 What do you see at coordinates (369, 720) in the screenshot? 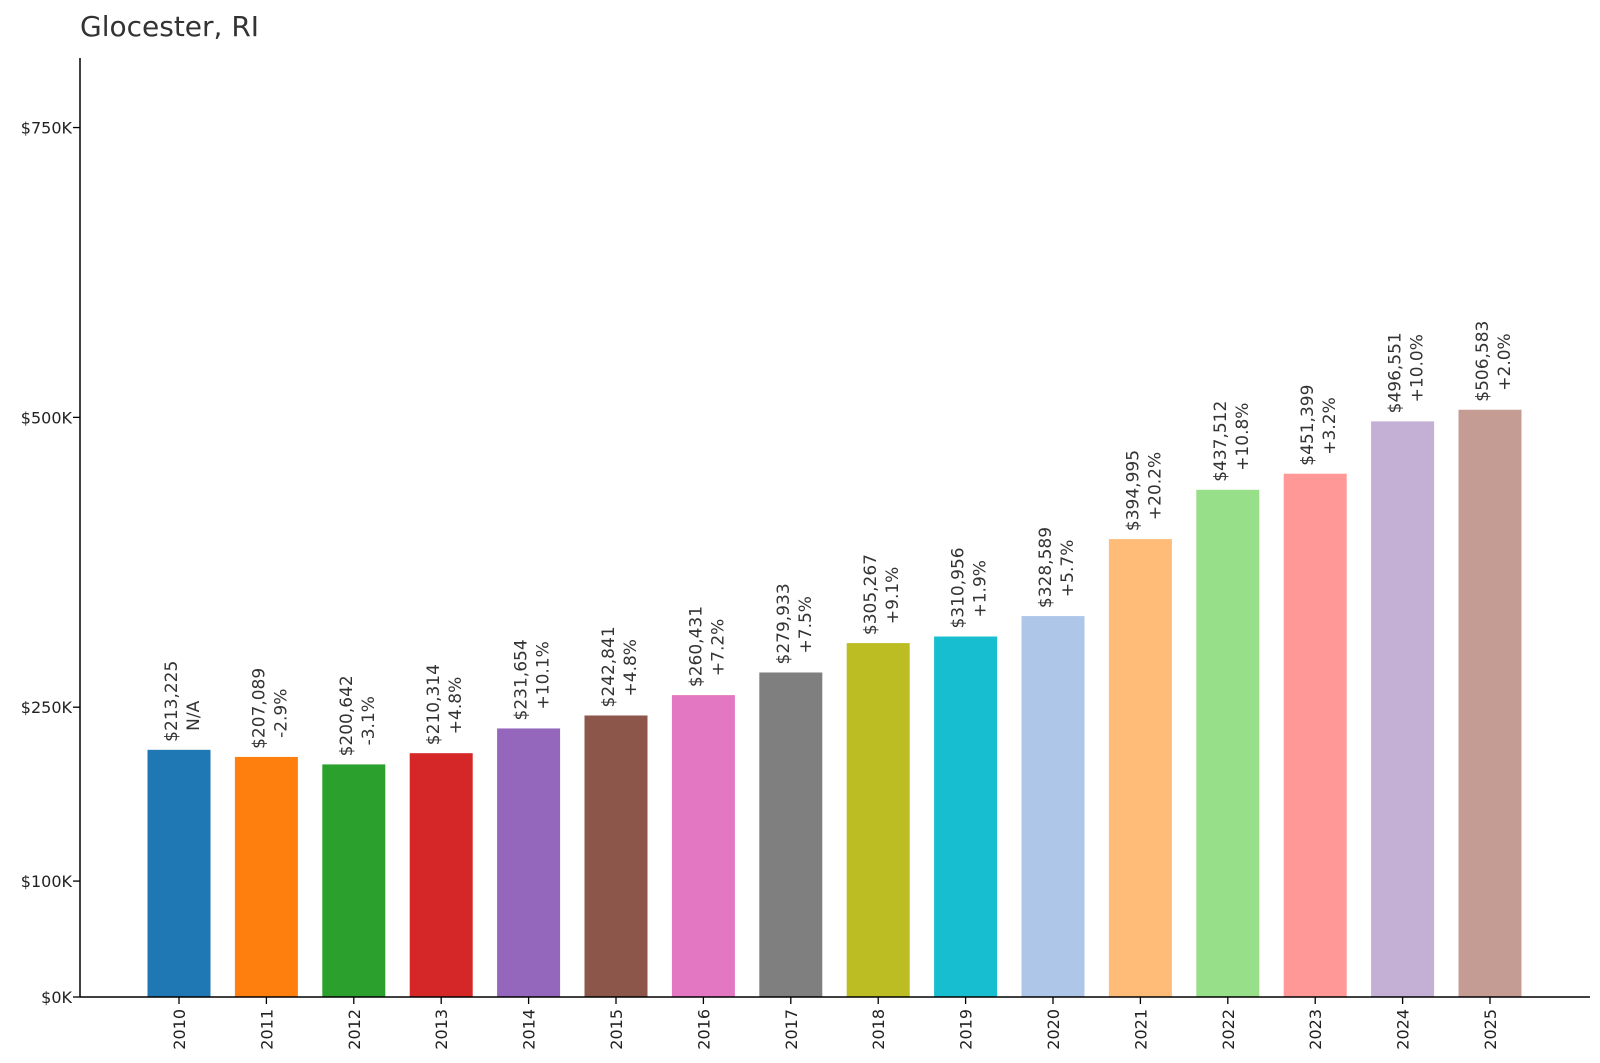
I see `bar-change-label: -3.1%` at bounding box center [369, 720].